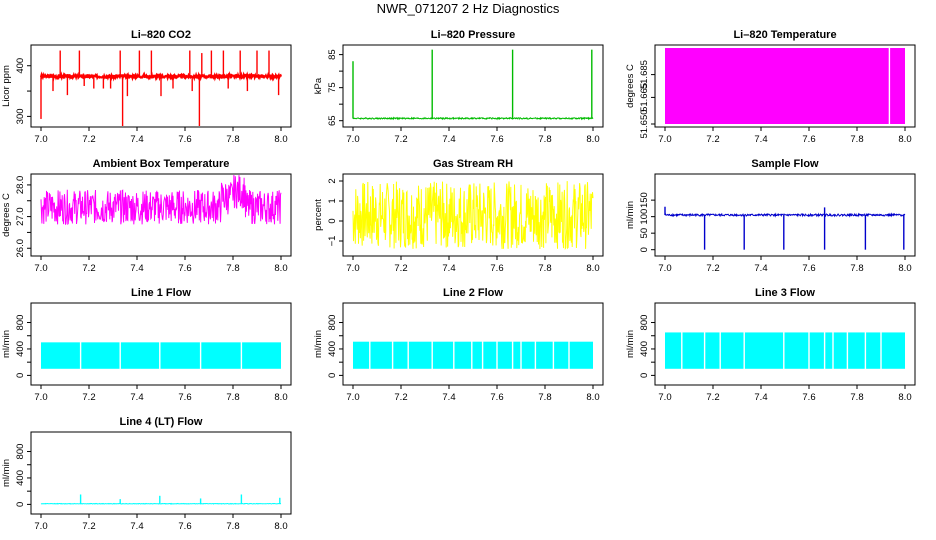 The width and height of the screenshot is (936, 540). Describe the element at coordinates (644, 123) in the screenshot. I see `y-tick-label: 51.650` at that location.